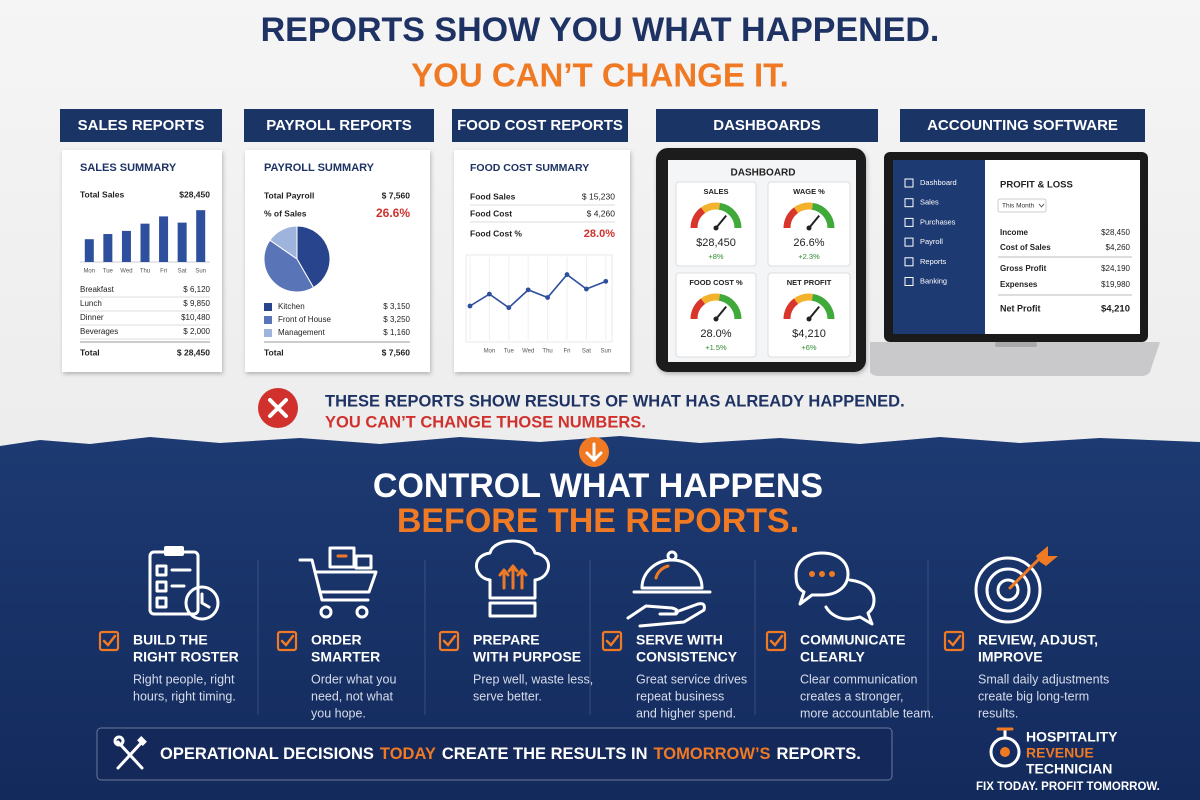  Describe the element at coordinates (396, 352) in the screenshot. I see `label: $ 7,560` at that location.